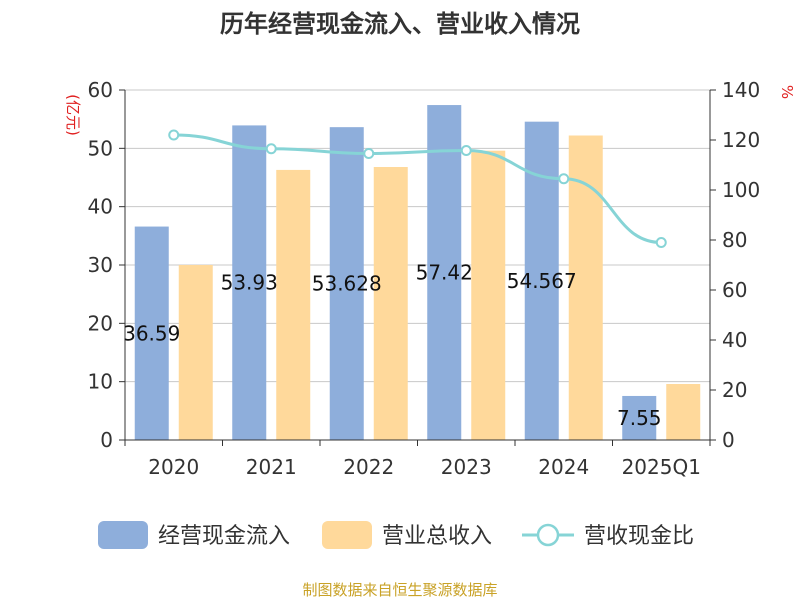 This screenshot has width=800, height=600. I want to click on ratio-line-path, so click(417, 188).